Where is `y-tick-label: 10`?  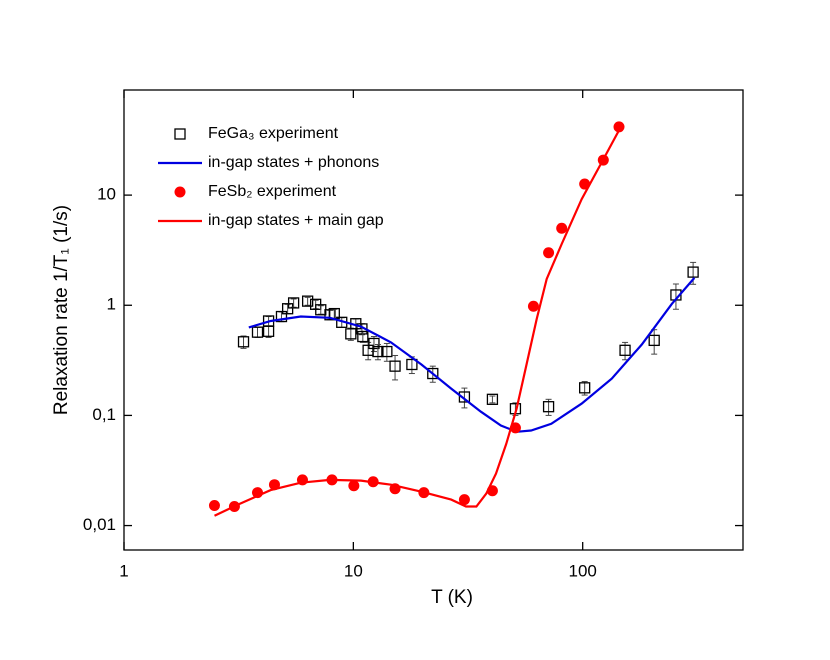 y-tick-label: 10 is located at coordinates (106, 194).